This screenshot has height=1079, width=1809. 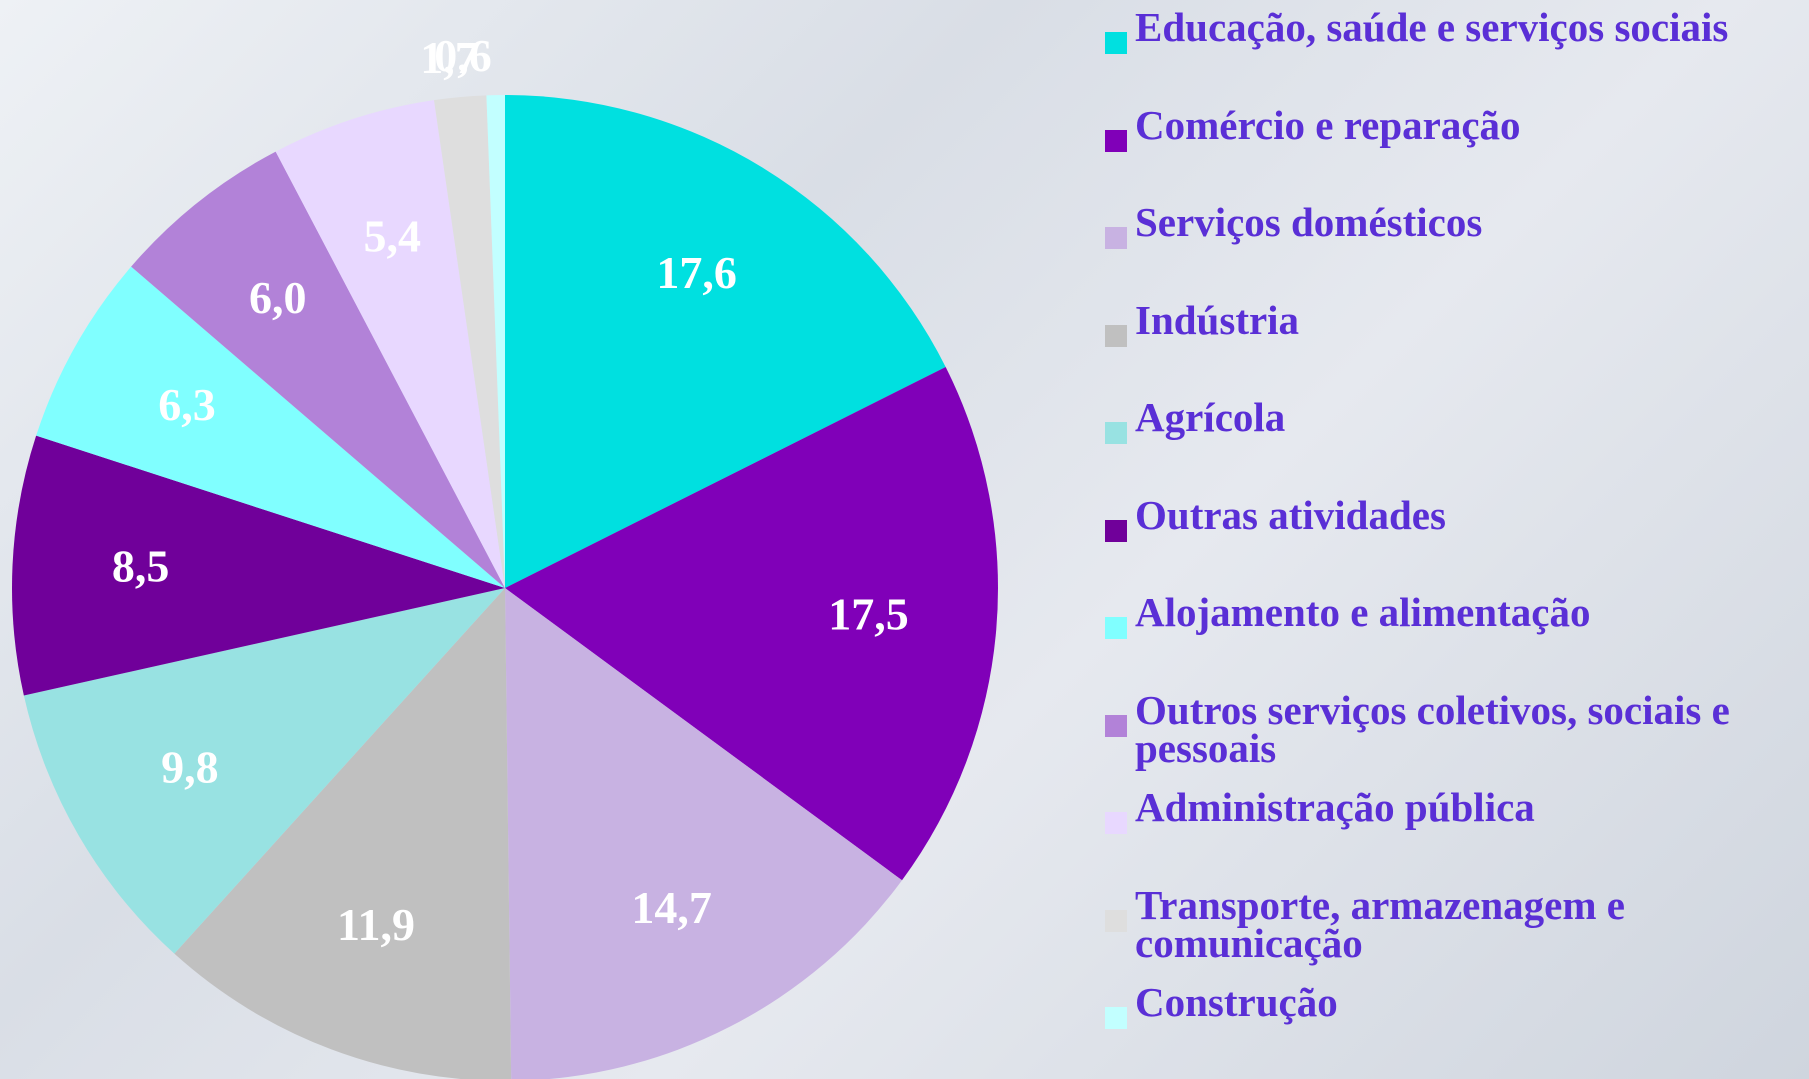 What do you see at coordinates (1309, 222) in the screenshot?
I see `legend-label: Serviços domésticos` at bounding box center [1309, 222].